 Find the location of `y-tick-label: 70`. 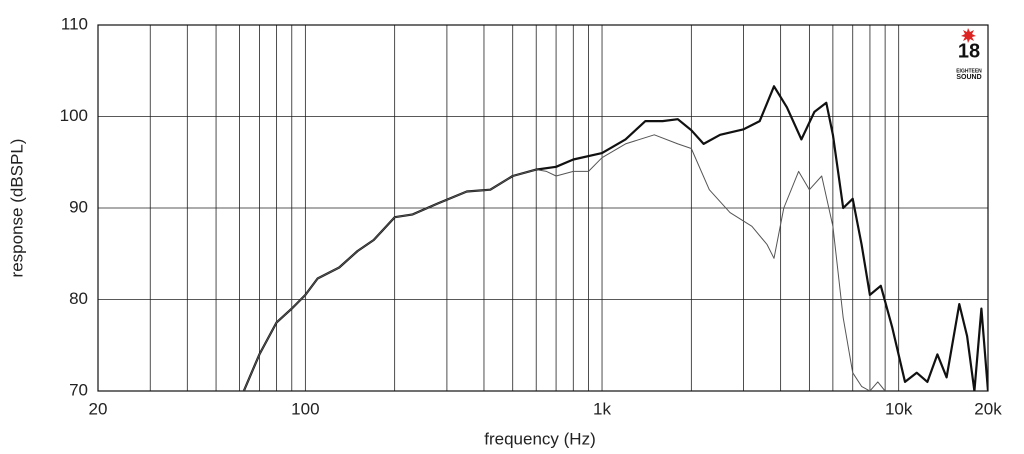

y-tick-label: 70 is located at coordinates (78, 389).